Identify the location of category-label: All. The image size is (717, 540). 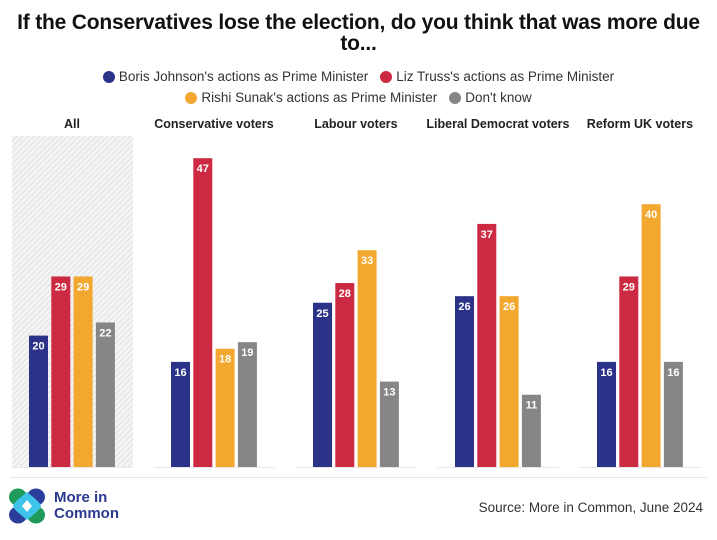
(72, 124).